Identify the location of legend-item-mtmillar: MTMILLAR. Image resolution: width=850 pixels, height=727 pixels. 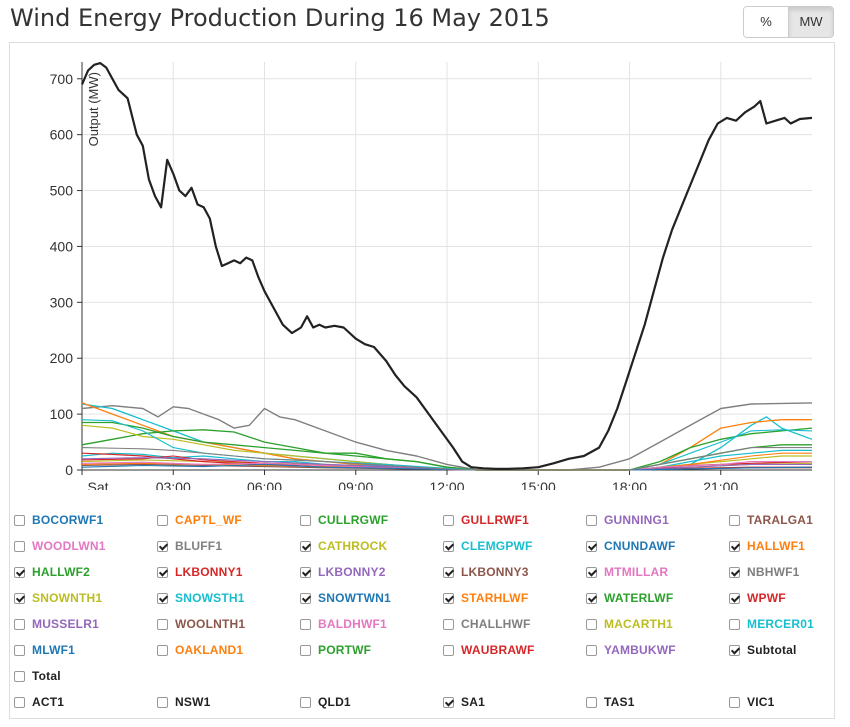
(627, 572).